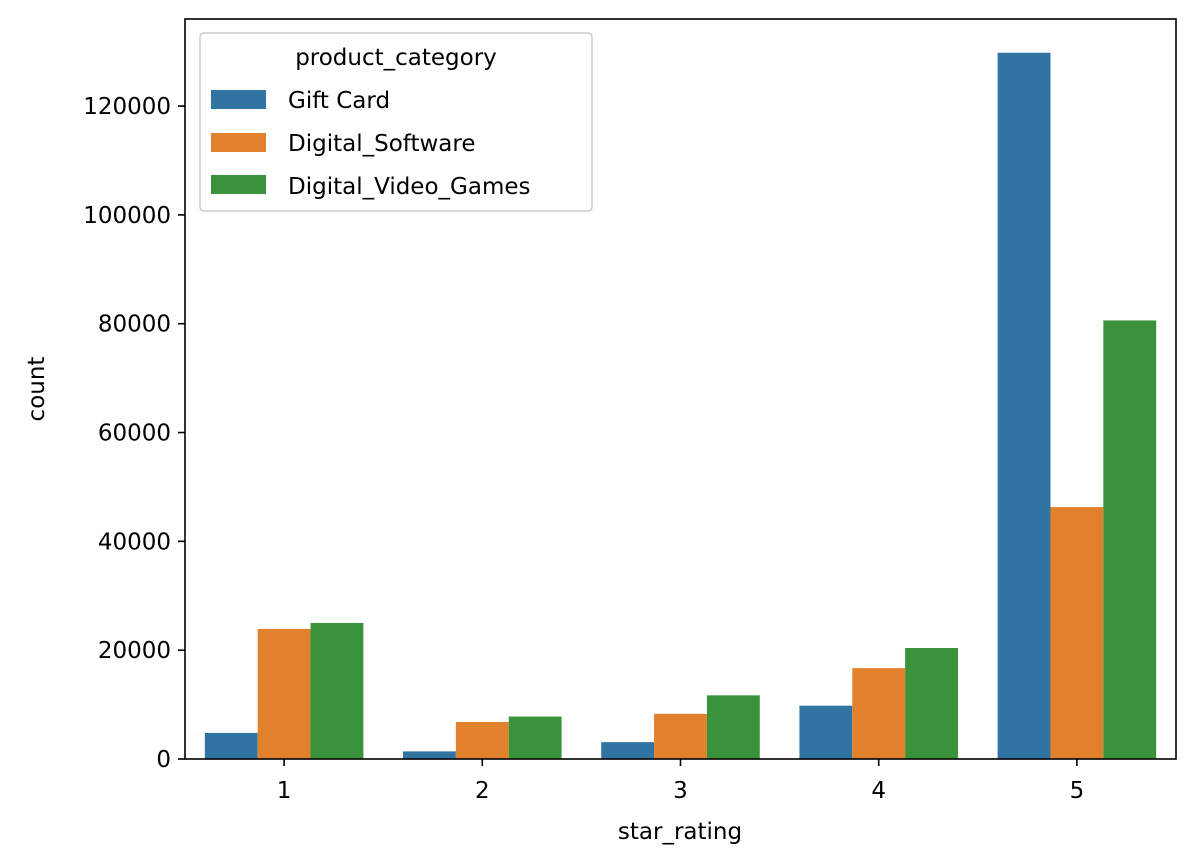 This screenshot has height=866, width=1196. I want to click on legend-swatch-gift-card, so click(238, 99).